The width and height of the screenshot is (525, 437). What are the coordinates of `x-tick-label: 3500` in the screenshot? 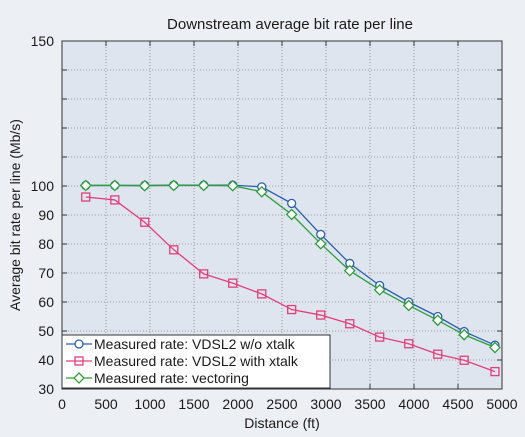 It's located at (369, 404).